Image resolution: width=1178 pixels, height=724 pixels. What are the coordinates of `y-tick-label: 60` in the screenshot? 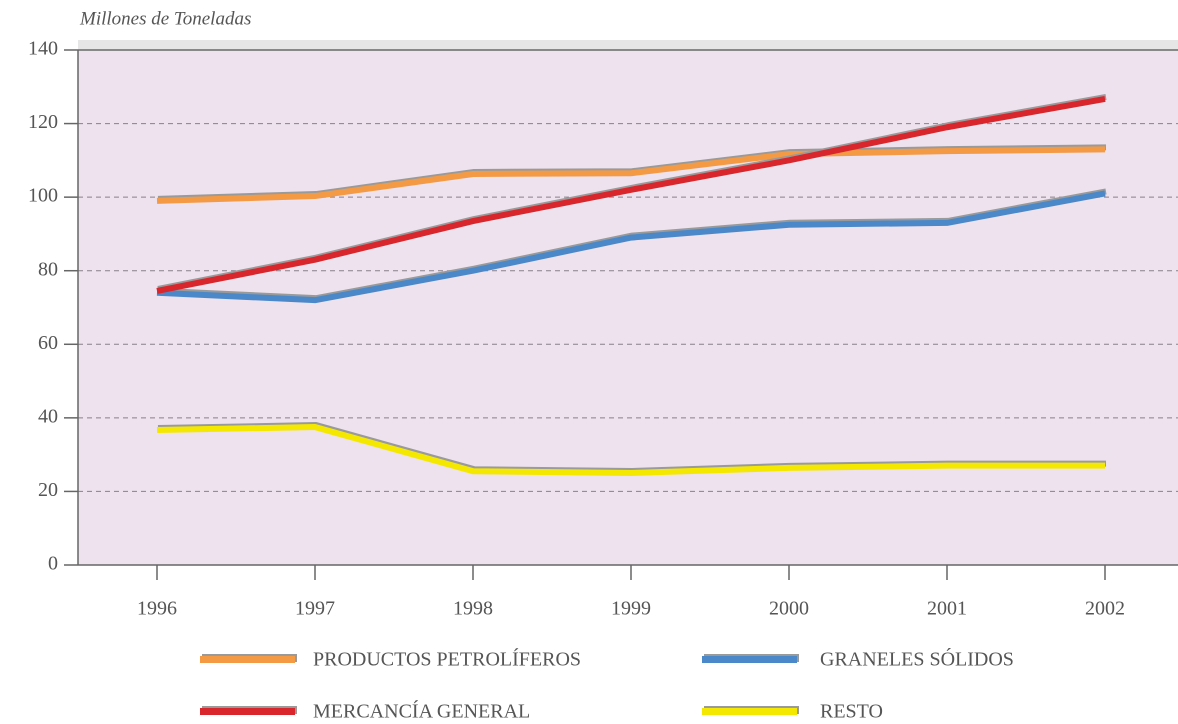 It's located at (48, 343).